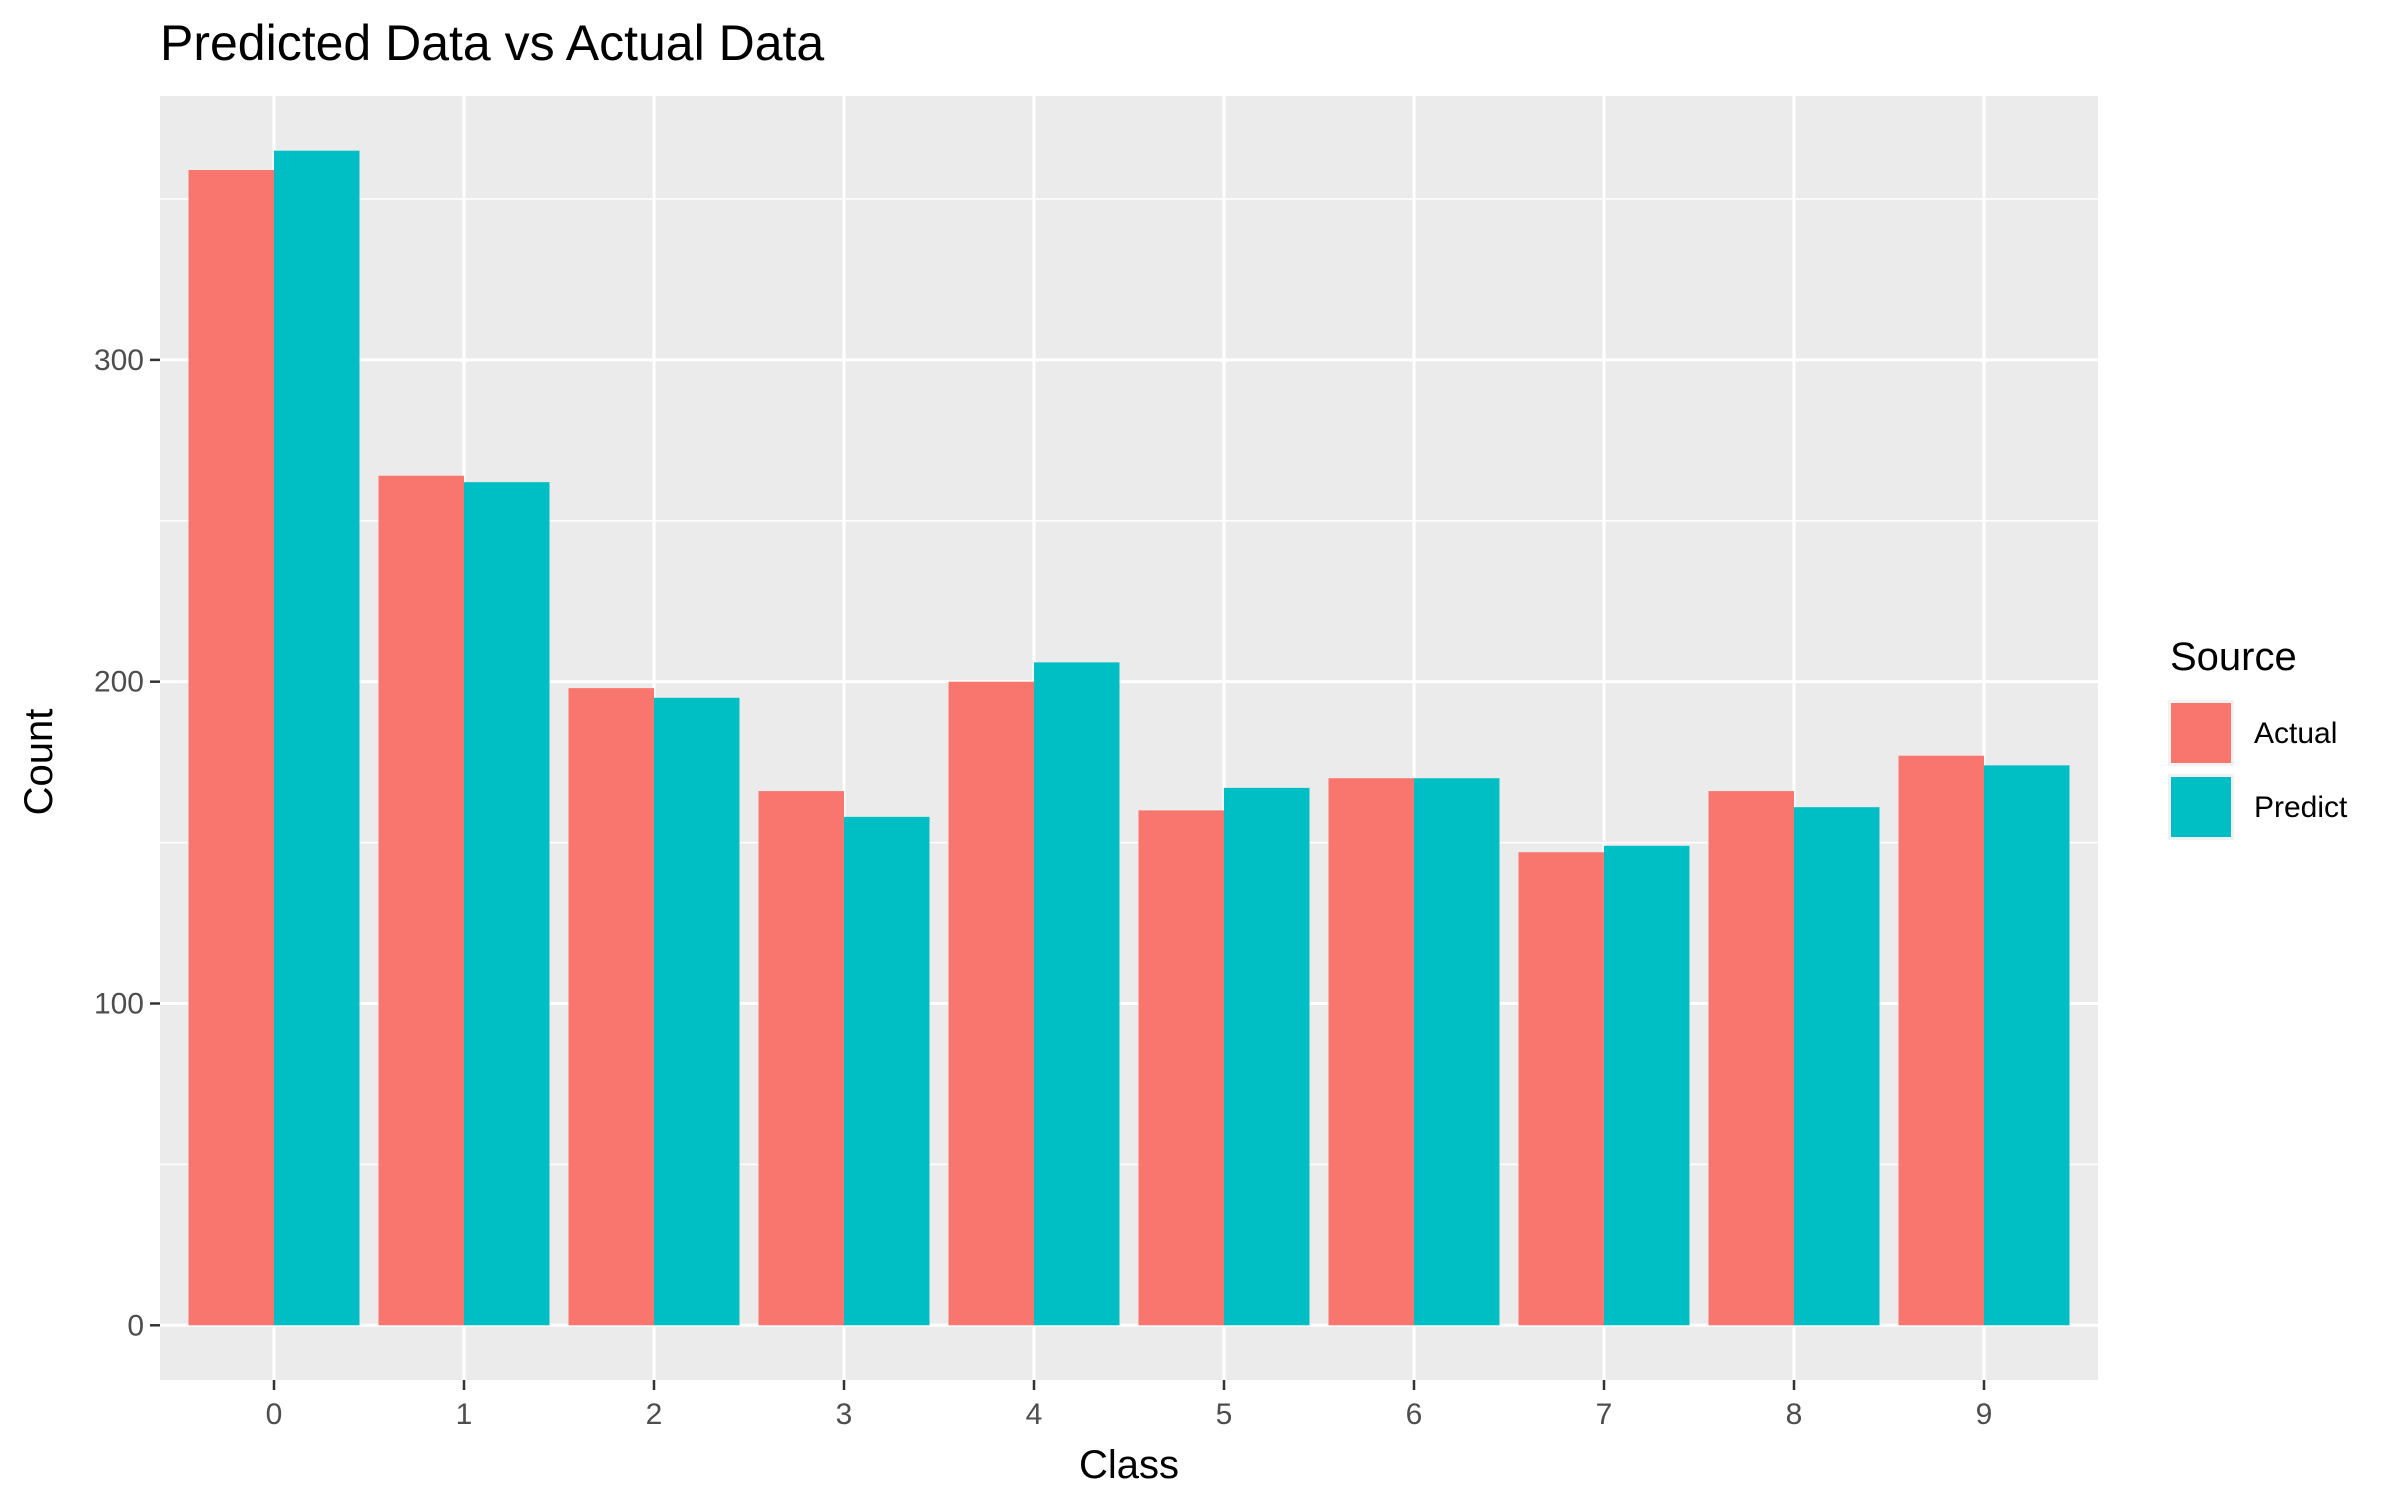 The width and height of the screenshot is (2400, 1500). I want to click on x-tick-label: 8, so click(1794, 1414).